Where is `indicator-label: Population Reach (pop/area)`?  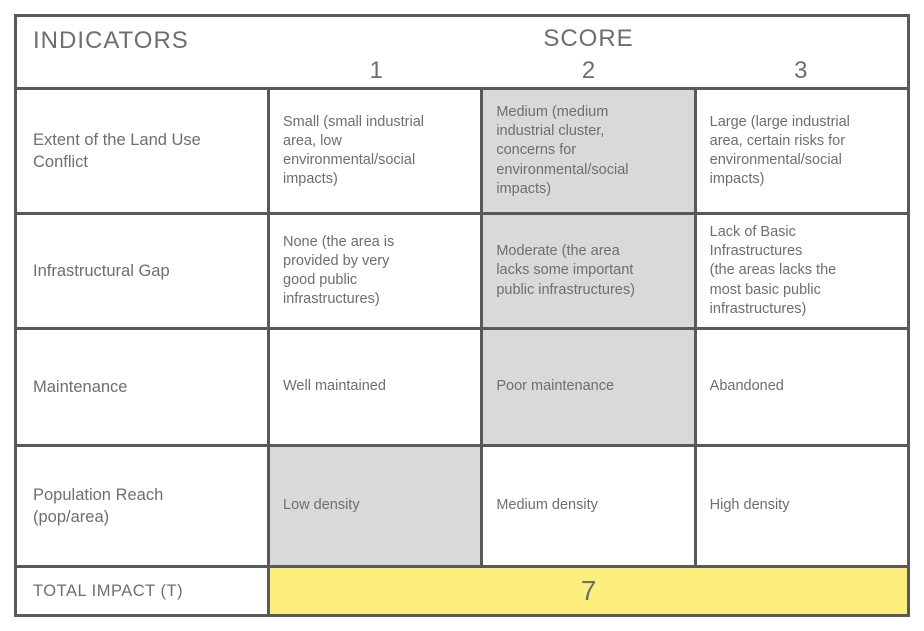
indicator-label: Population Reach (pop/area) is located at coordinates (143, 506).